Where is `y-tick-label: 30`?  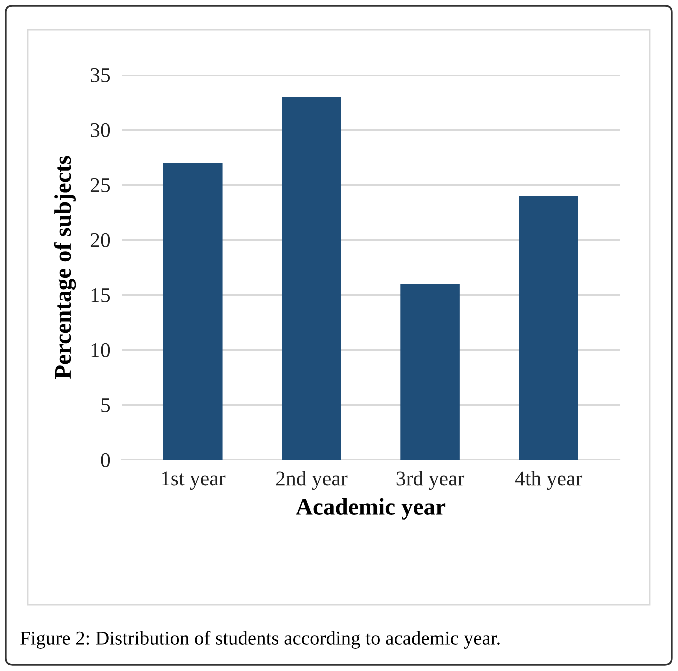
y-tick-label: 30 is located at coordinates (100, 130).